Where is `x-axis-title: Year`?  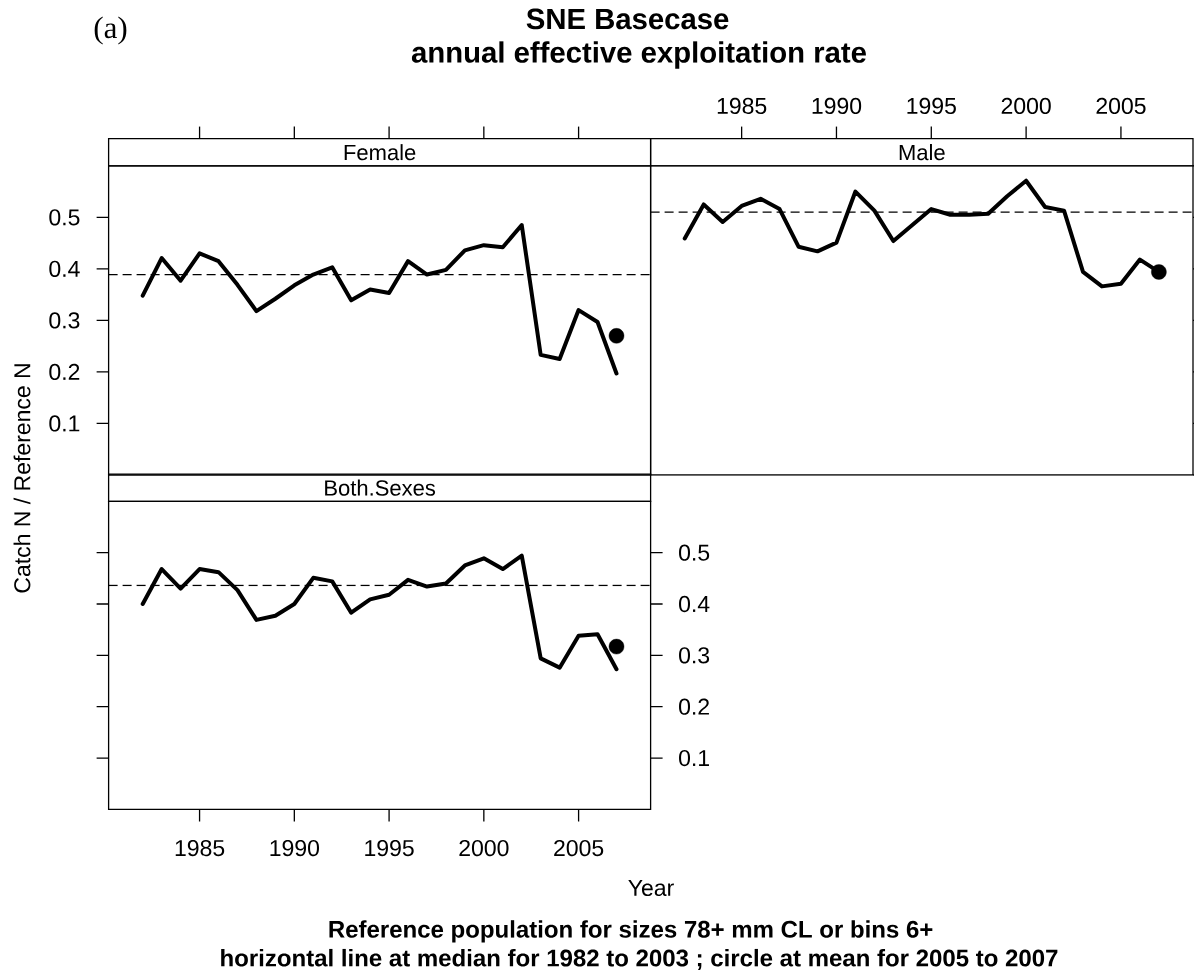 x-axis-title: Year is located at coordinates (651, 887).